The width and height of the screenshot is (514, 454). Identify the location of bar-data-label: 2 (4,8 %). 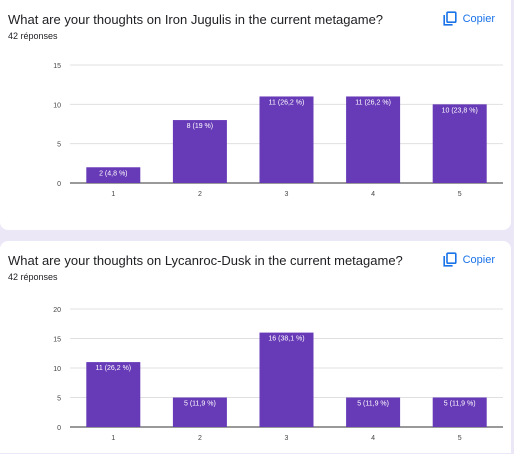
(113, 173).